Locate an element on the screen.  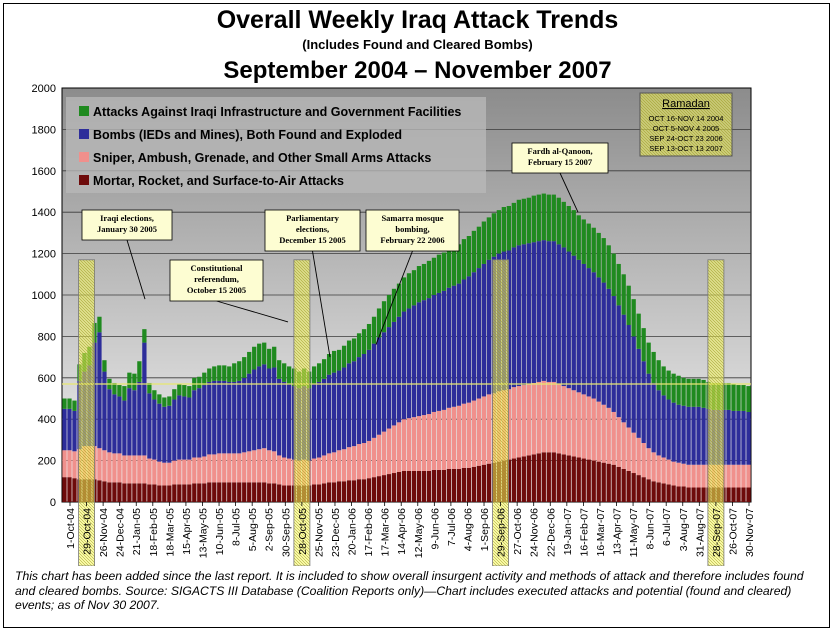
x-tick-label: 13-May-05 is located at coordinates (204, 533).